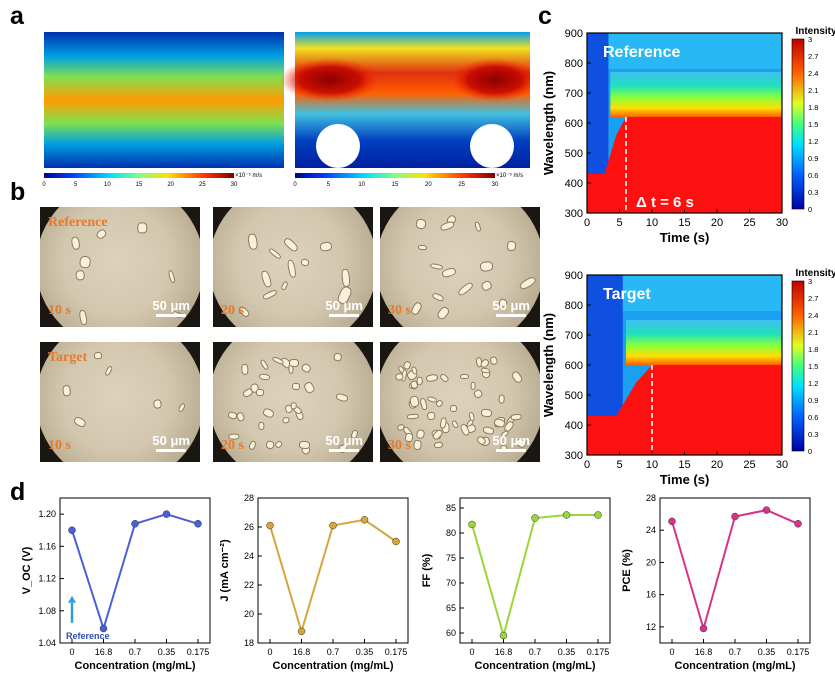  Describe the element at coordinates (427, 570) in the screenshot. I see `y-axis-label: FF (%)` at that location.